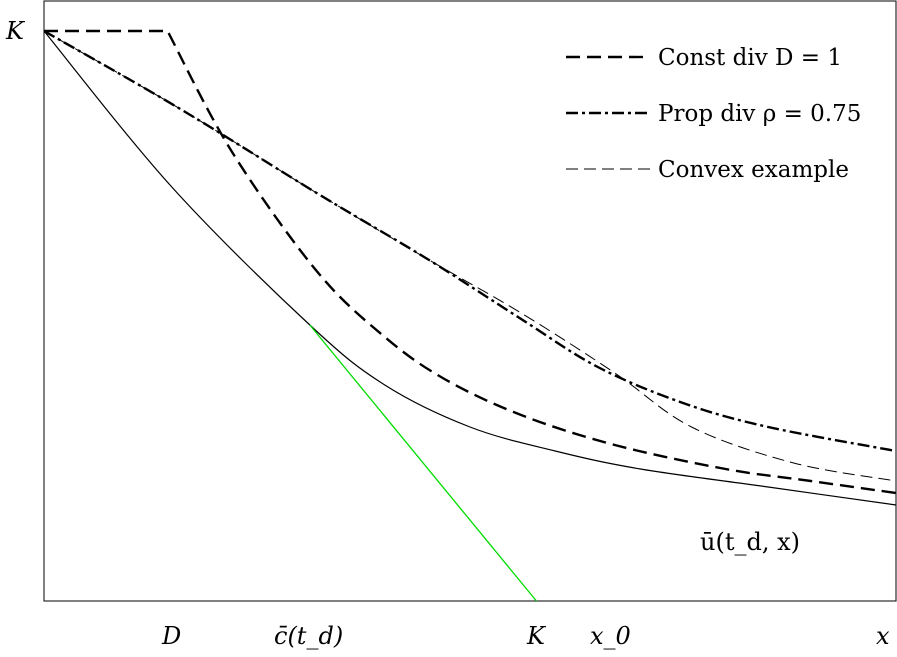 This screenshot has height=657, width=897. What do you see at coordinates (610, 636) in the screenshot?
I see `x-tick-label-x0: x_0` at bounding box center [610, 636].